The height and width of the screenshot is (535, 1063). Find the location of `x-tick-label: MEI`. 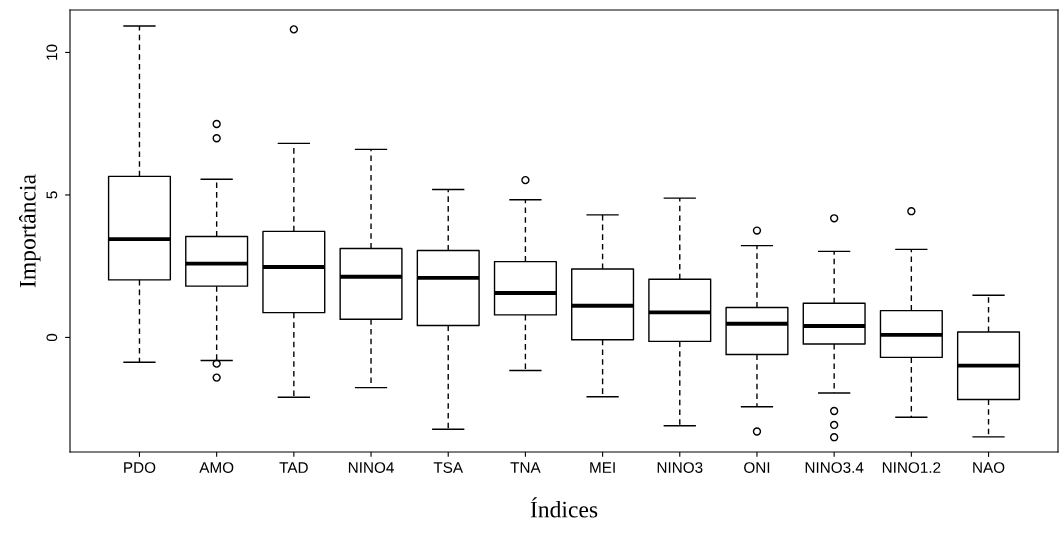

x-tick-label: MEI is located at coordinates (602, 467).